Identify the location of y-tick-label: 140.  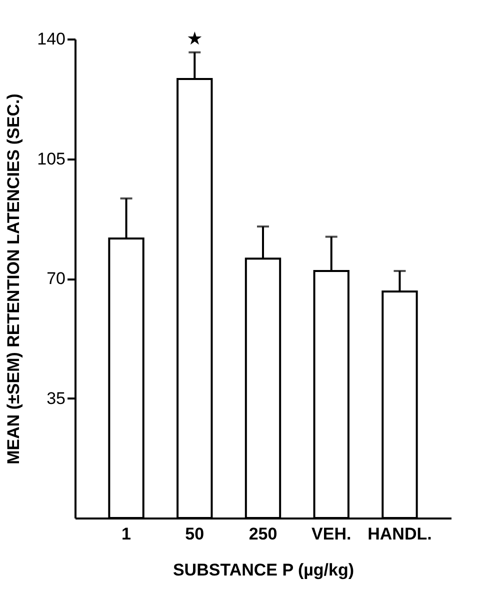
(51, 39).